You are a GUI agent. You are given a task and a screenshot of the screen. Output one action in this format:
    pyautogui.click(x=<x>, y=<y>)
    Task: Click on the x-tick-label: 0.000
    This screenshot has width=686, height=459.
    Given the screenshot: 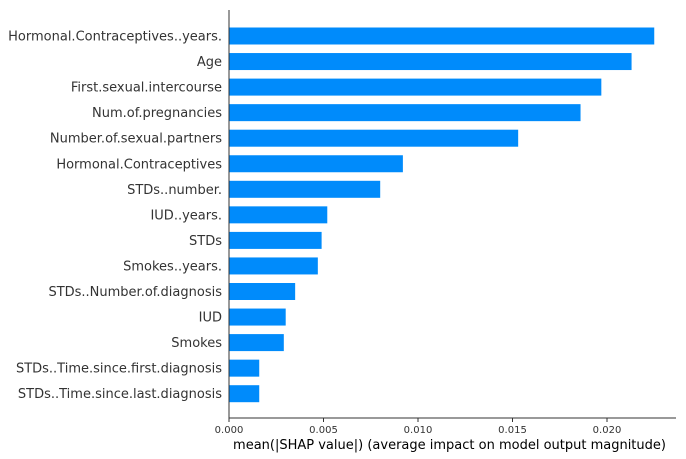 What is the action you would take?
    pyautogui.click(x=229, y=430)
    